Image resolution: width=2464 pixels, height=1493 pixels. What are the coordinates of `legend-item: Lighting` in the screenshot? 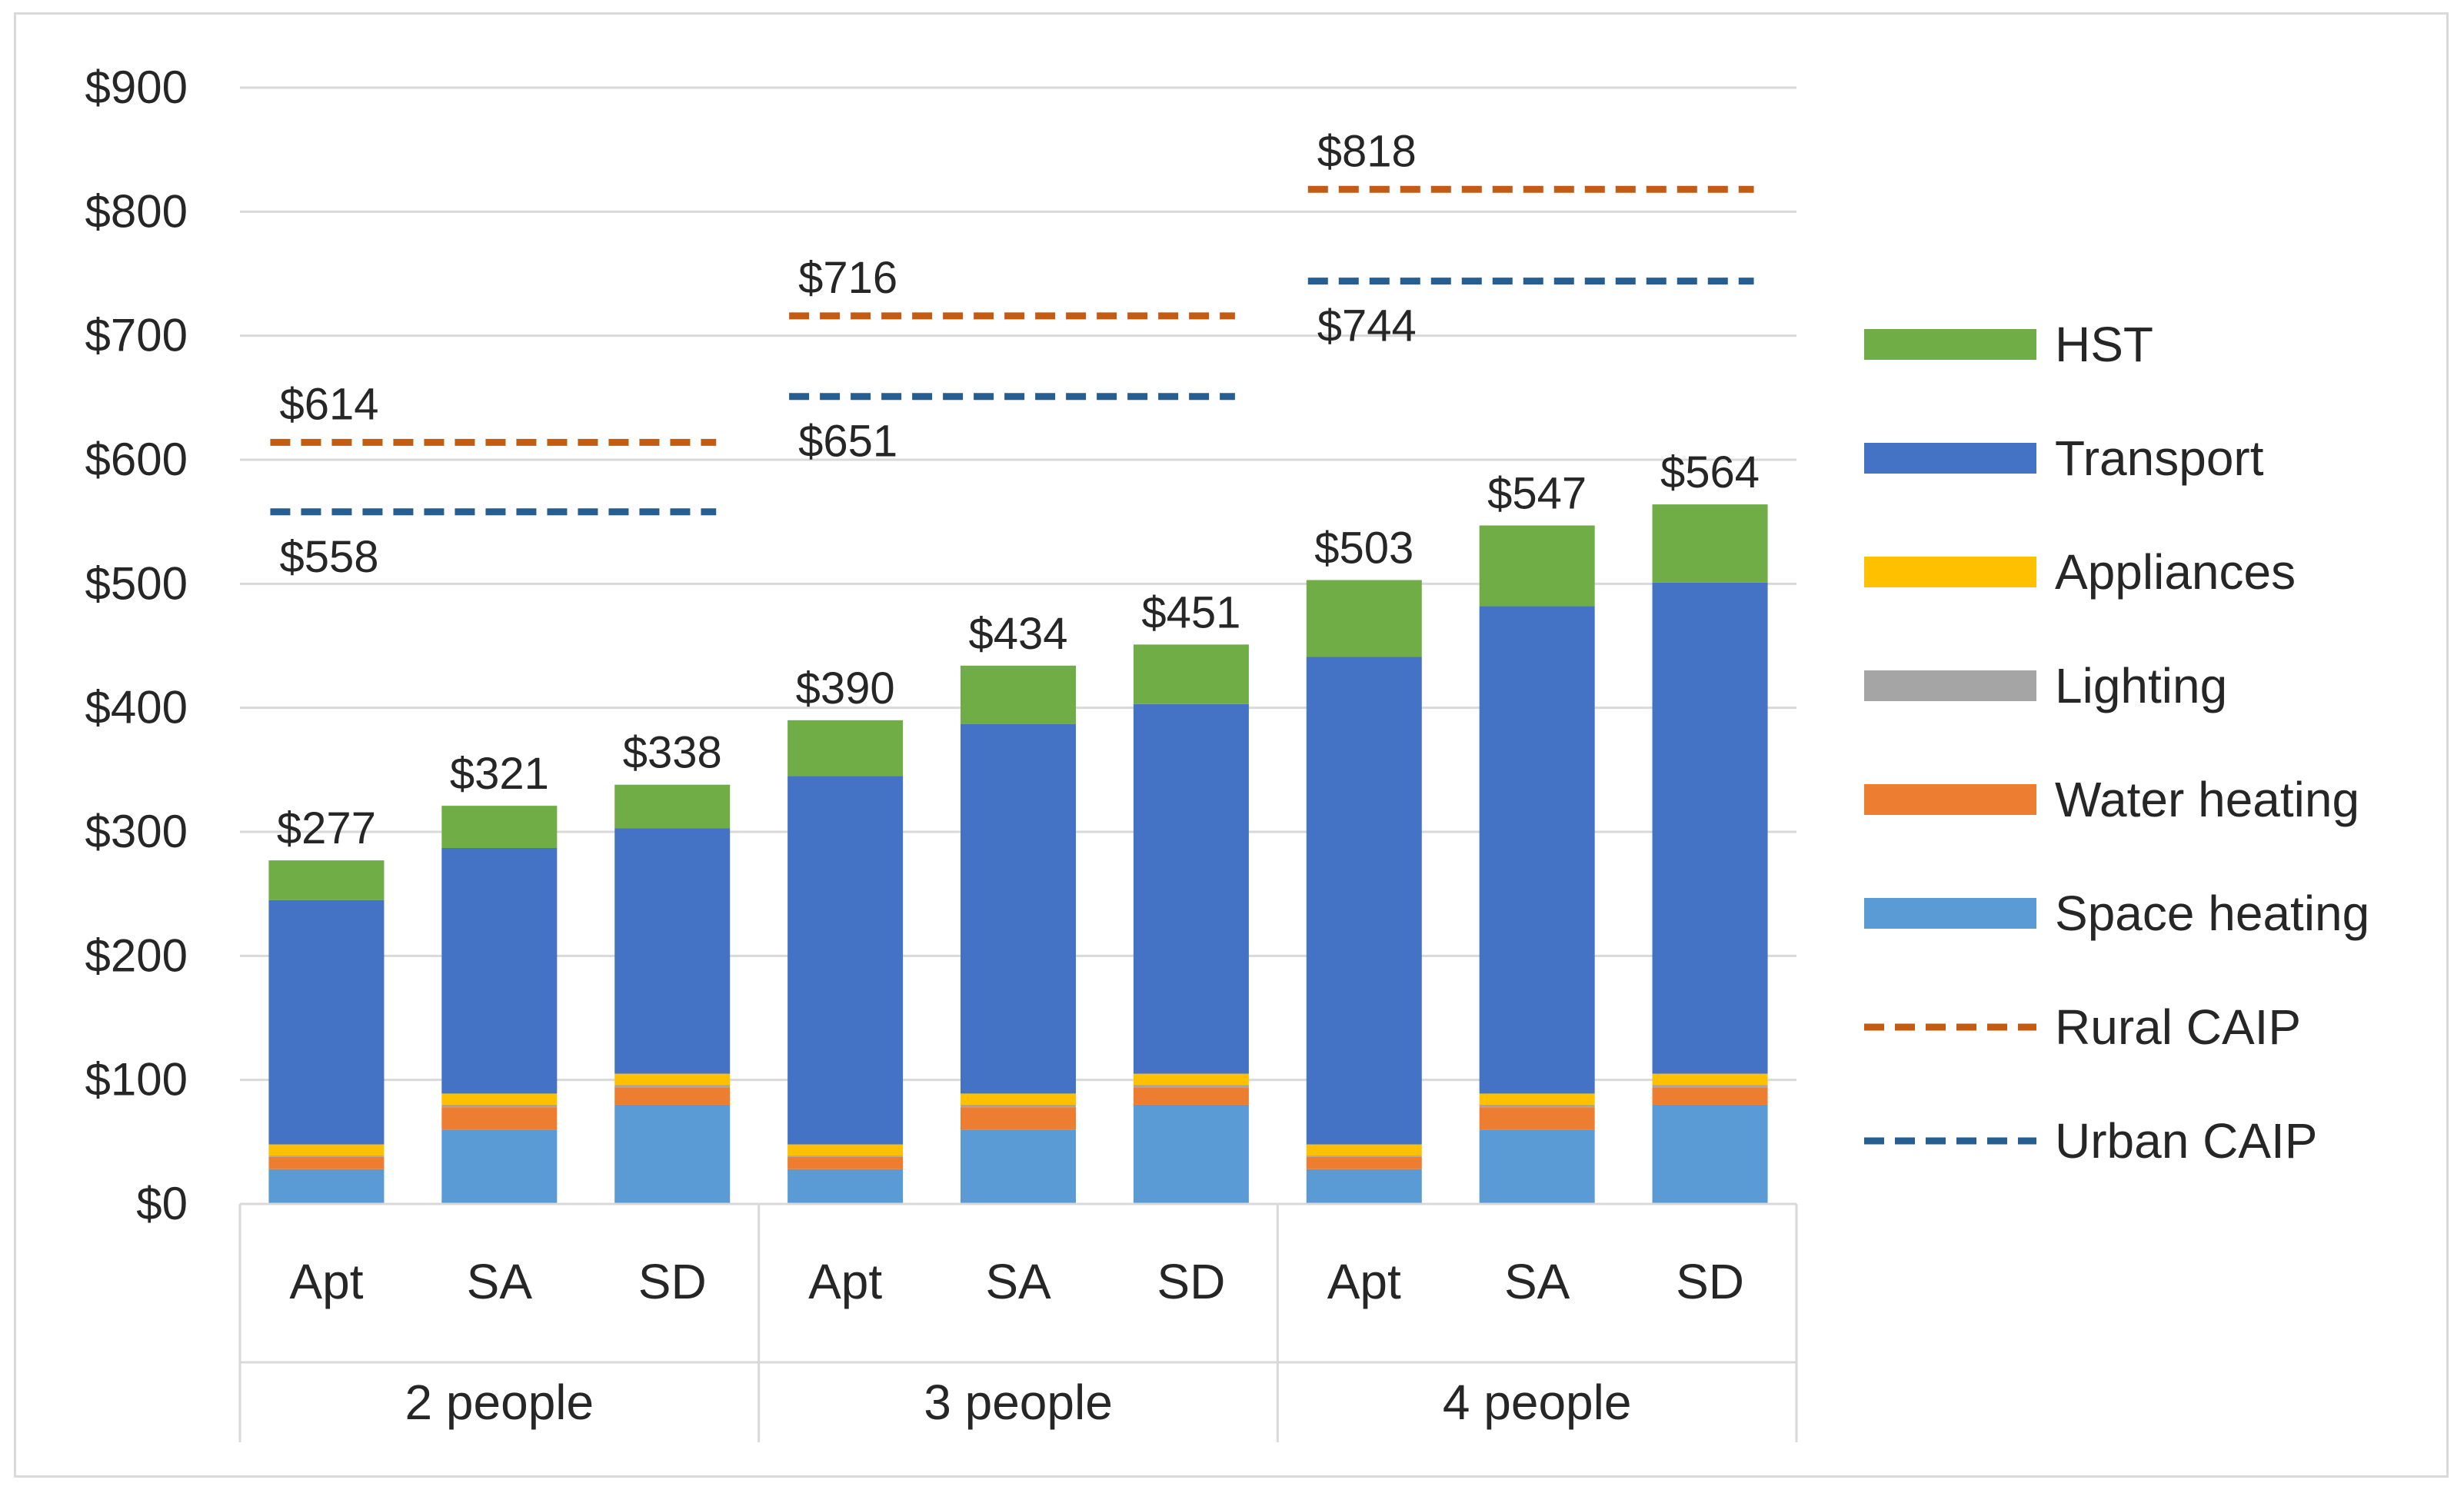 It's located at (2045, 686).